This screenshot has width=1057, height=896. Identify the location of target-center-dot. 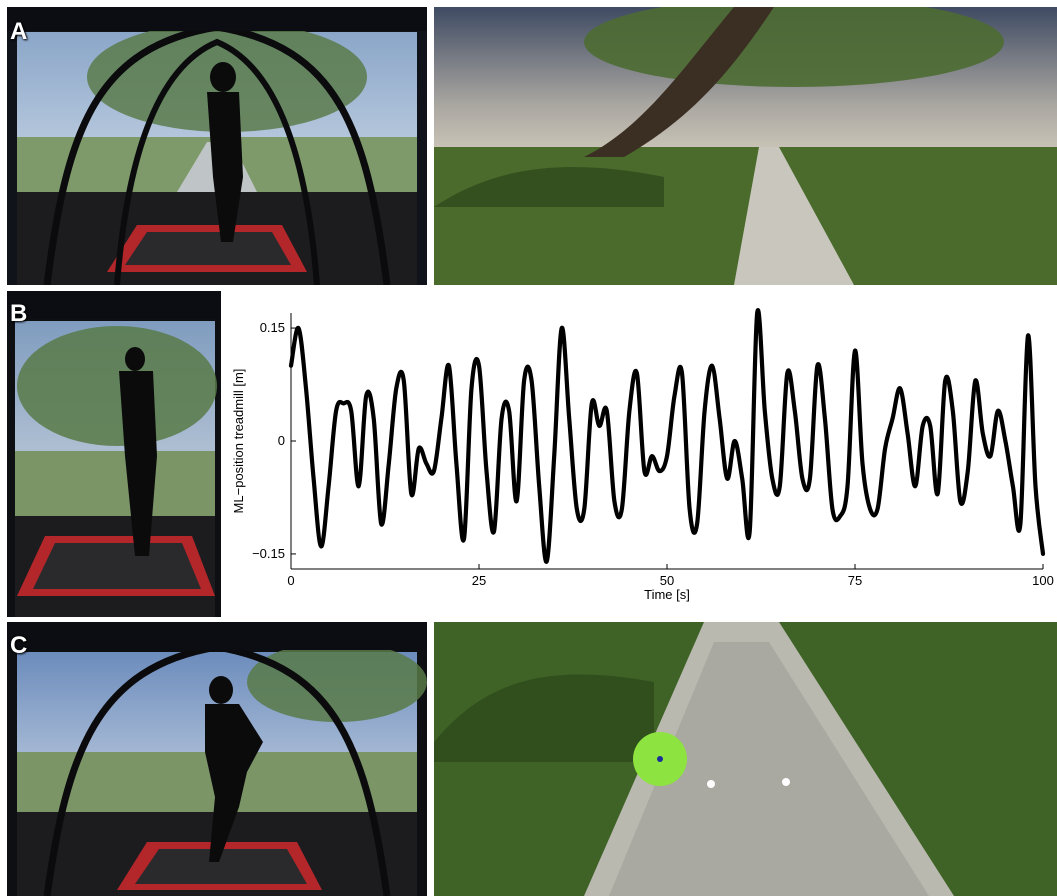
(660, 759).